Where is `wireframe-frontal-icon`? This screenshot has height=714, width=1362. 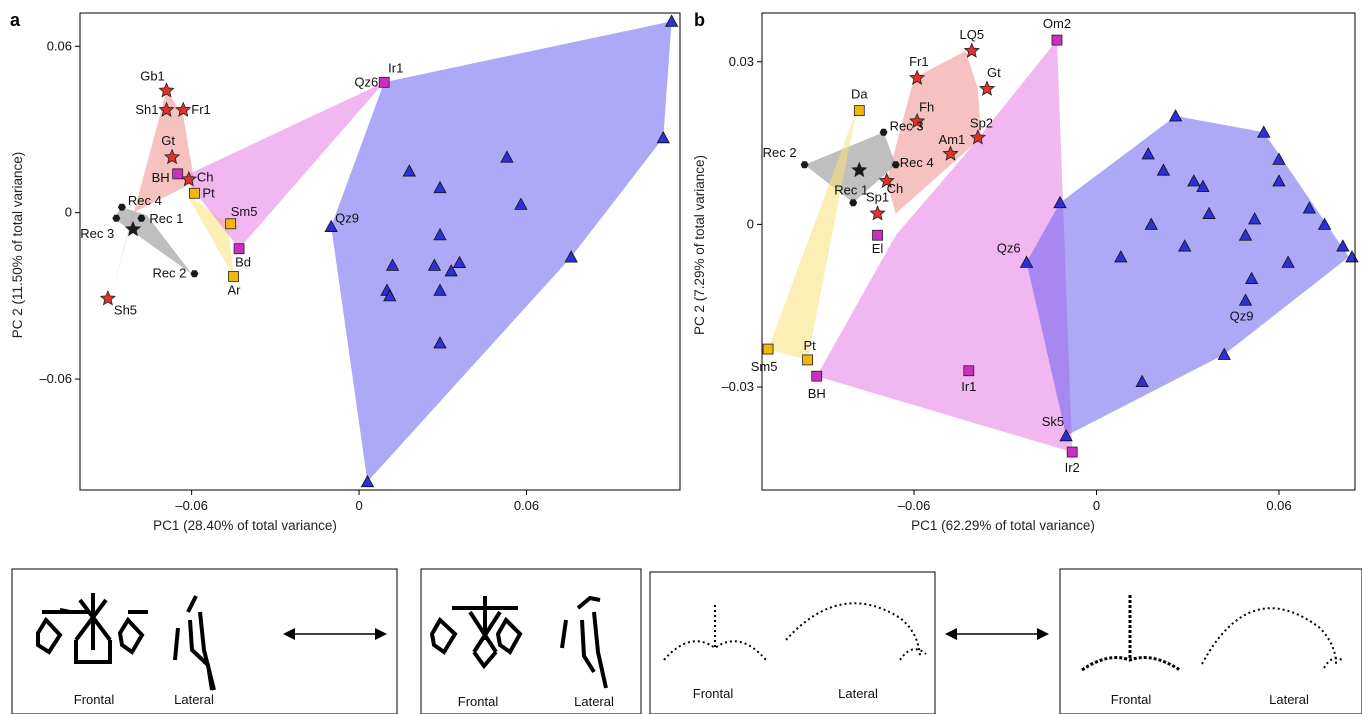
wireframe-frontal-icon is located at coordinates (92, 628).